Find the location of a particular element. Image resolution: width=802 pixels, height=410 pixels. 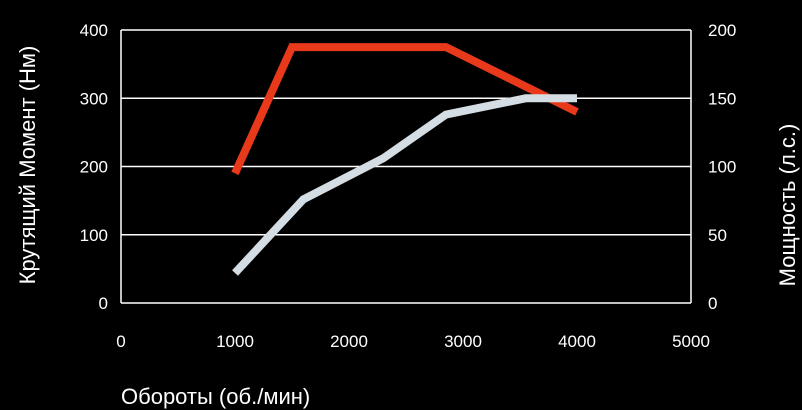

y-right-tick-label: 200 is located at coordinates (722, 30).